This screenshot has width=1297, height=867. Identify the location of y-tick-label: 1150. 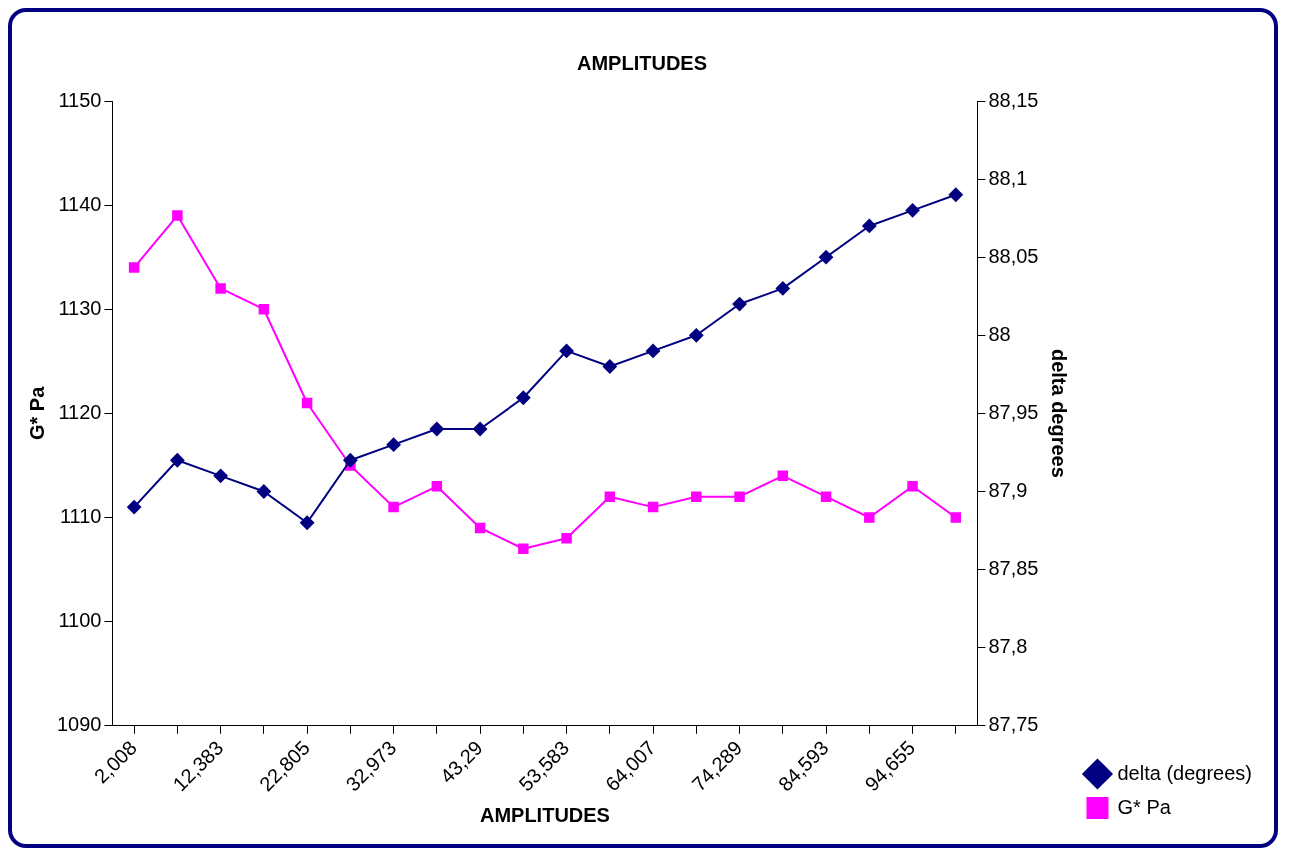
(80, 99).